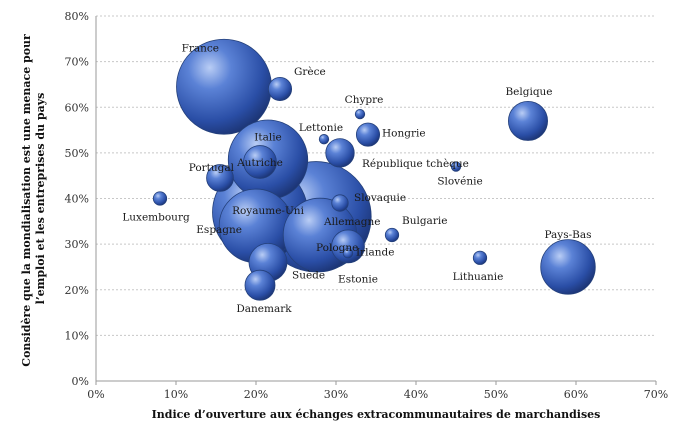 The image size is (697, 433). Describe the element at coordinates (656, 394) in the screenshot. I see `x-tick-label: 70%` at that location.